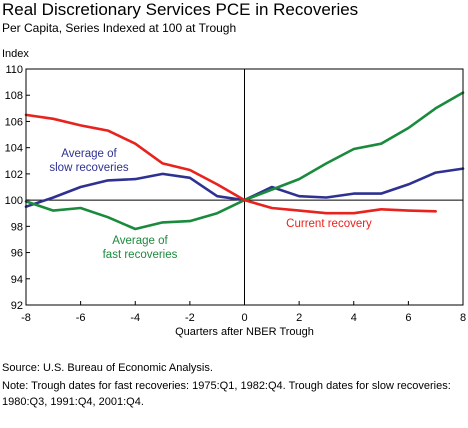 This screenshot has width=468, height=428. What do you see at coordinates (15, 54) in the screenshot?
I see `y-axis-label: Index` at bounding box center [15, 54].